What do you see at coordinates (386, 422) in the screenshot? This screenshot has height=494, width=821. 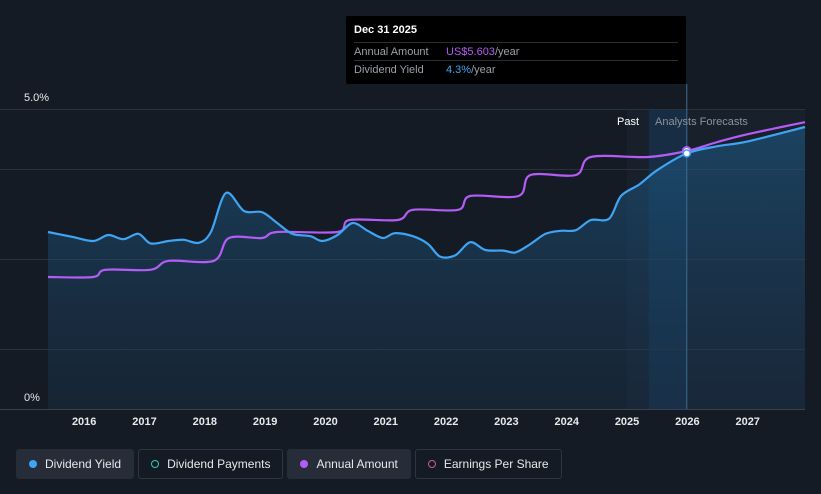 I see `x-tick-label: 2021` at bounding box center [386, 422].